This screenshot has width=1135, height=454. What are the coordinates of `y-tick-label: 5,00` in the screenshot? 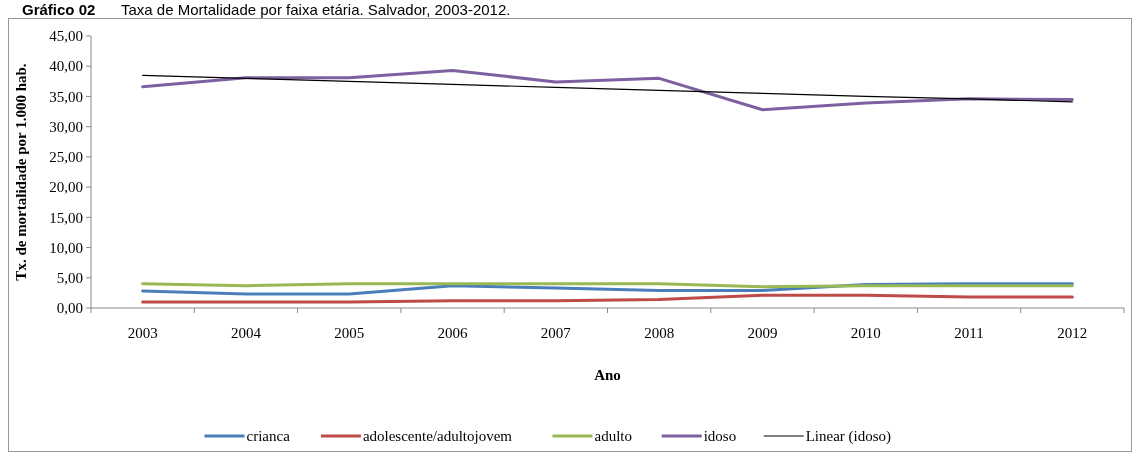 It's located at (69, 278).